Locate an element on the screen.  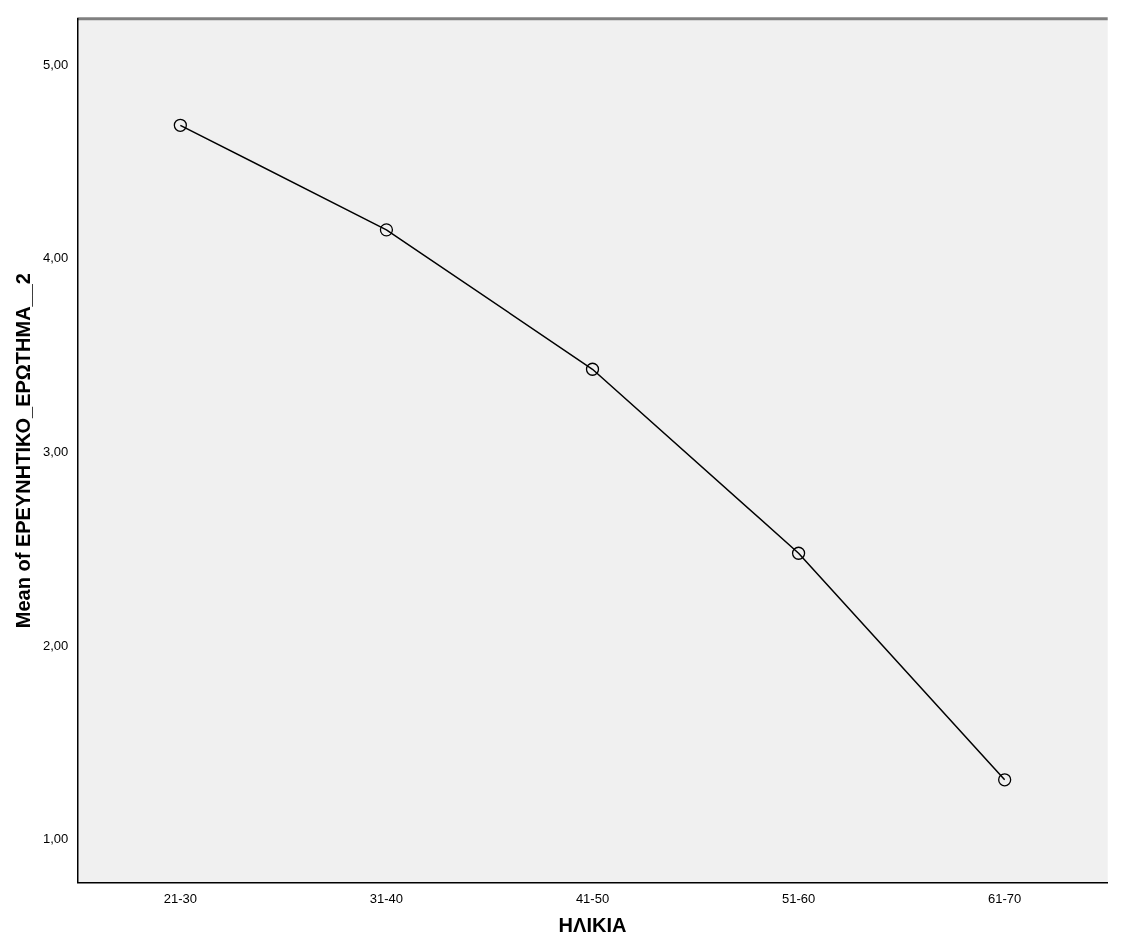
x-tick-label: 51-60 is located at coordinates (798, 898).